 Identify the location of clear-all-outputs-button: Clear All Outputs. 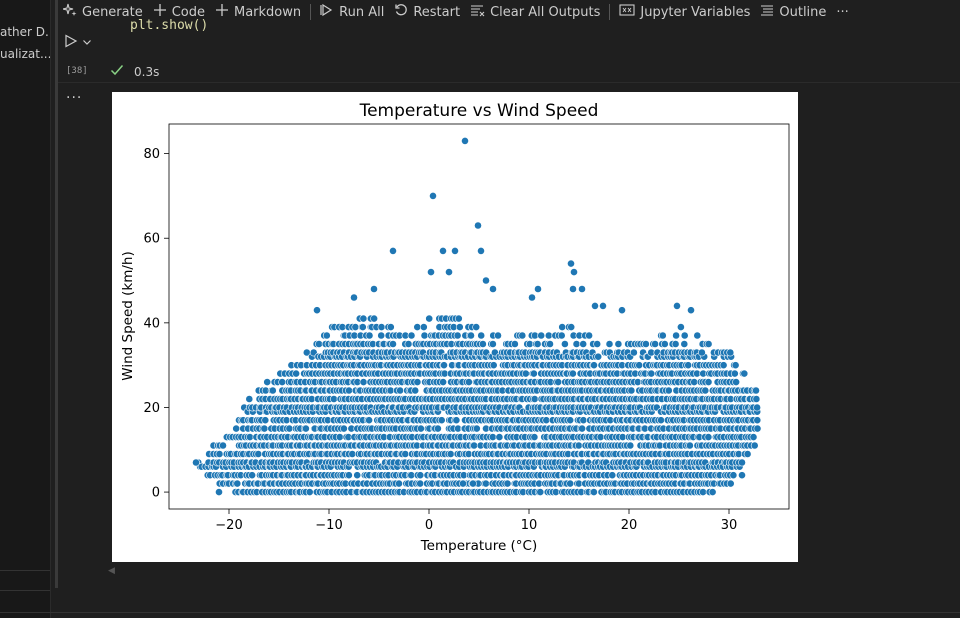
(535, 12).